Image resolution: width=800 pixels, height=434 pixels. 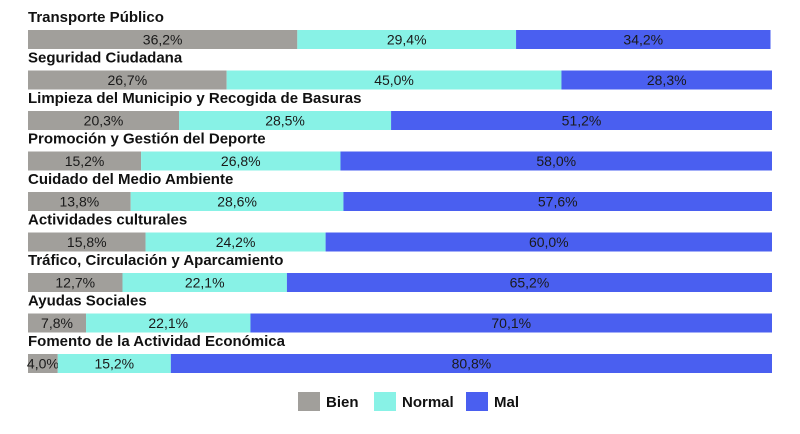 I want to click on data-label-mal: 60,0%, so click(x=549, y=242).